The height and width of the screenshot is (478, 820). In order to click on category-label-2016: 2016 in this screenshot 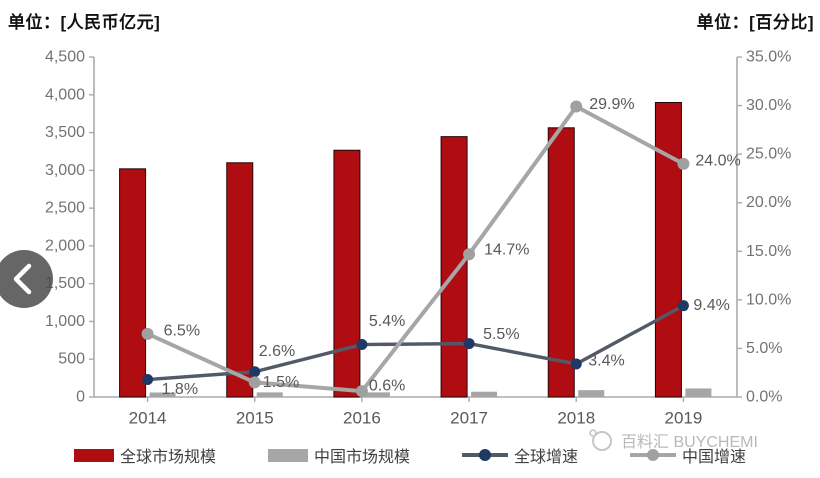, I will do `click(362, 418)`.